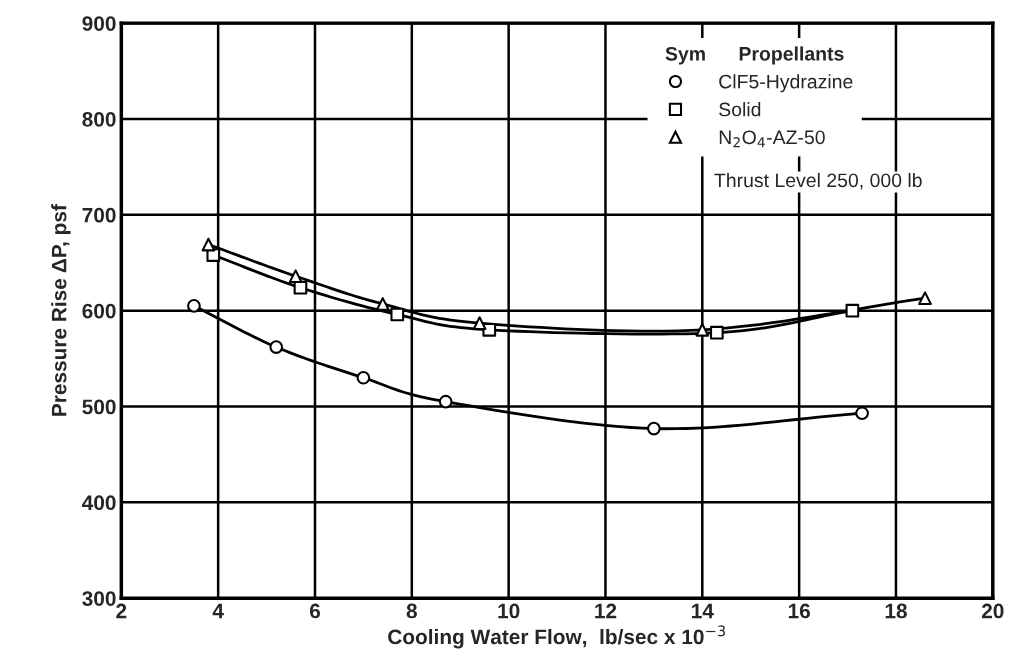 The image size is (1011, 661). Describe the element at coordinates (703, 611) in the screenshot. I see `x-tick-label: 14` at that location.